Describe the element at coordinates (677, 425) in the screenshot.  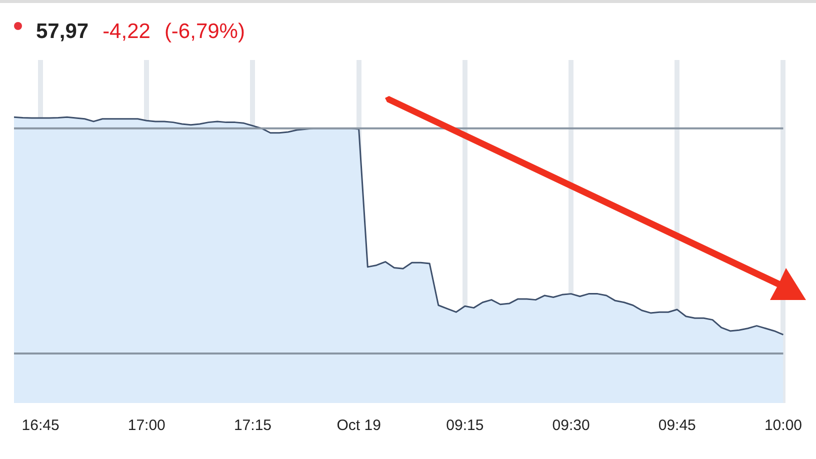
I see `x-tick-label: 09:45` at that location.